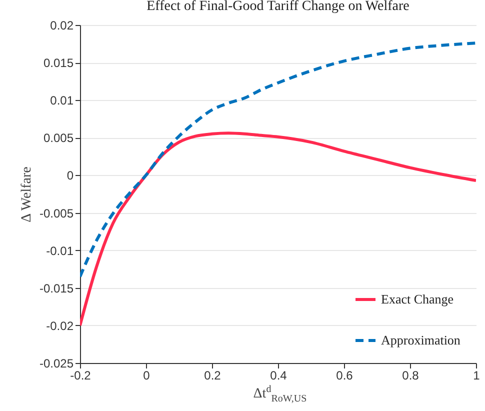 The image size is (485, 411). Describe the element at coordinates (62, 101) in the screenshot. I see `y-tick-label: 0.01` at that location.